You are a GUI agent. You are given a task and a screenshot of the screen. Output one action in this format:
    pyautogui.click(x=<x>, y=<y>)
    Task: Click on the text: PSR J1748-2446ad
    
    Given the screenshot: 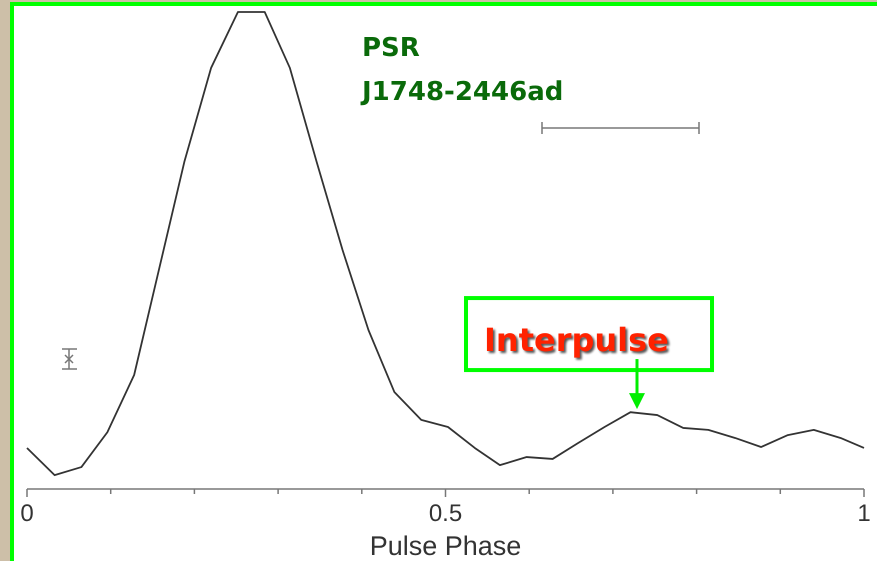 What is the action you would take?
    pyautogui.click(x=462, y=70)
    